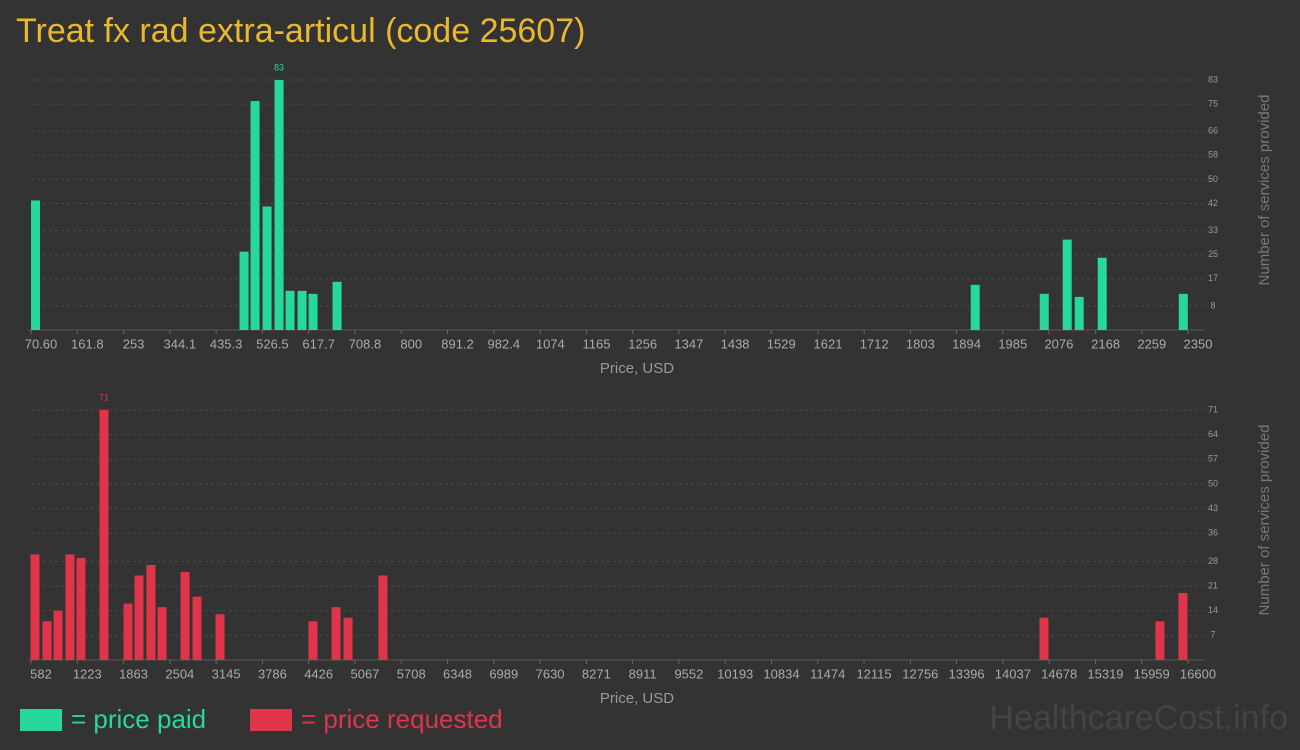 The height and width of the screenshot is (750, 1300). I want to click on y-tick-label: 8, so click(1212, 305).